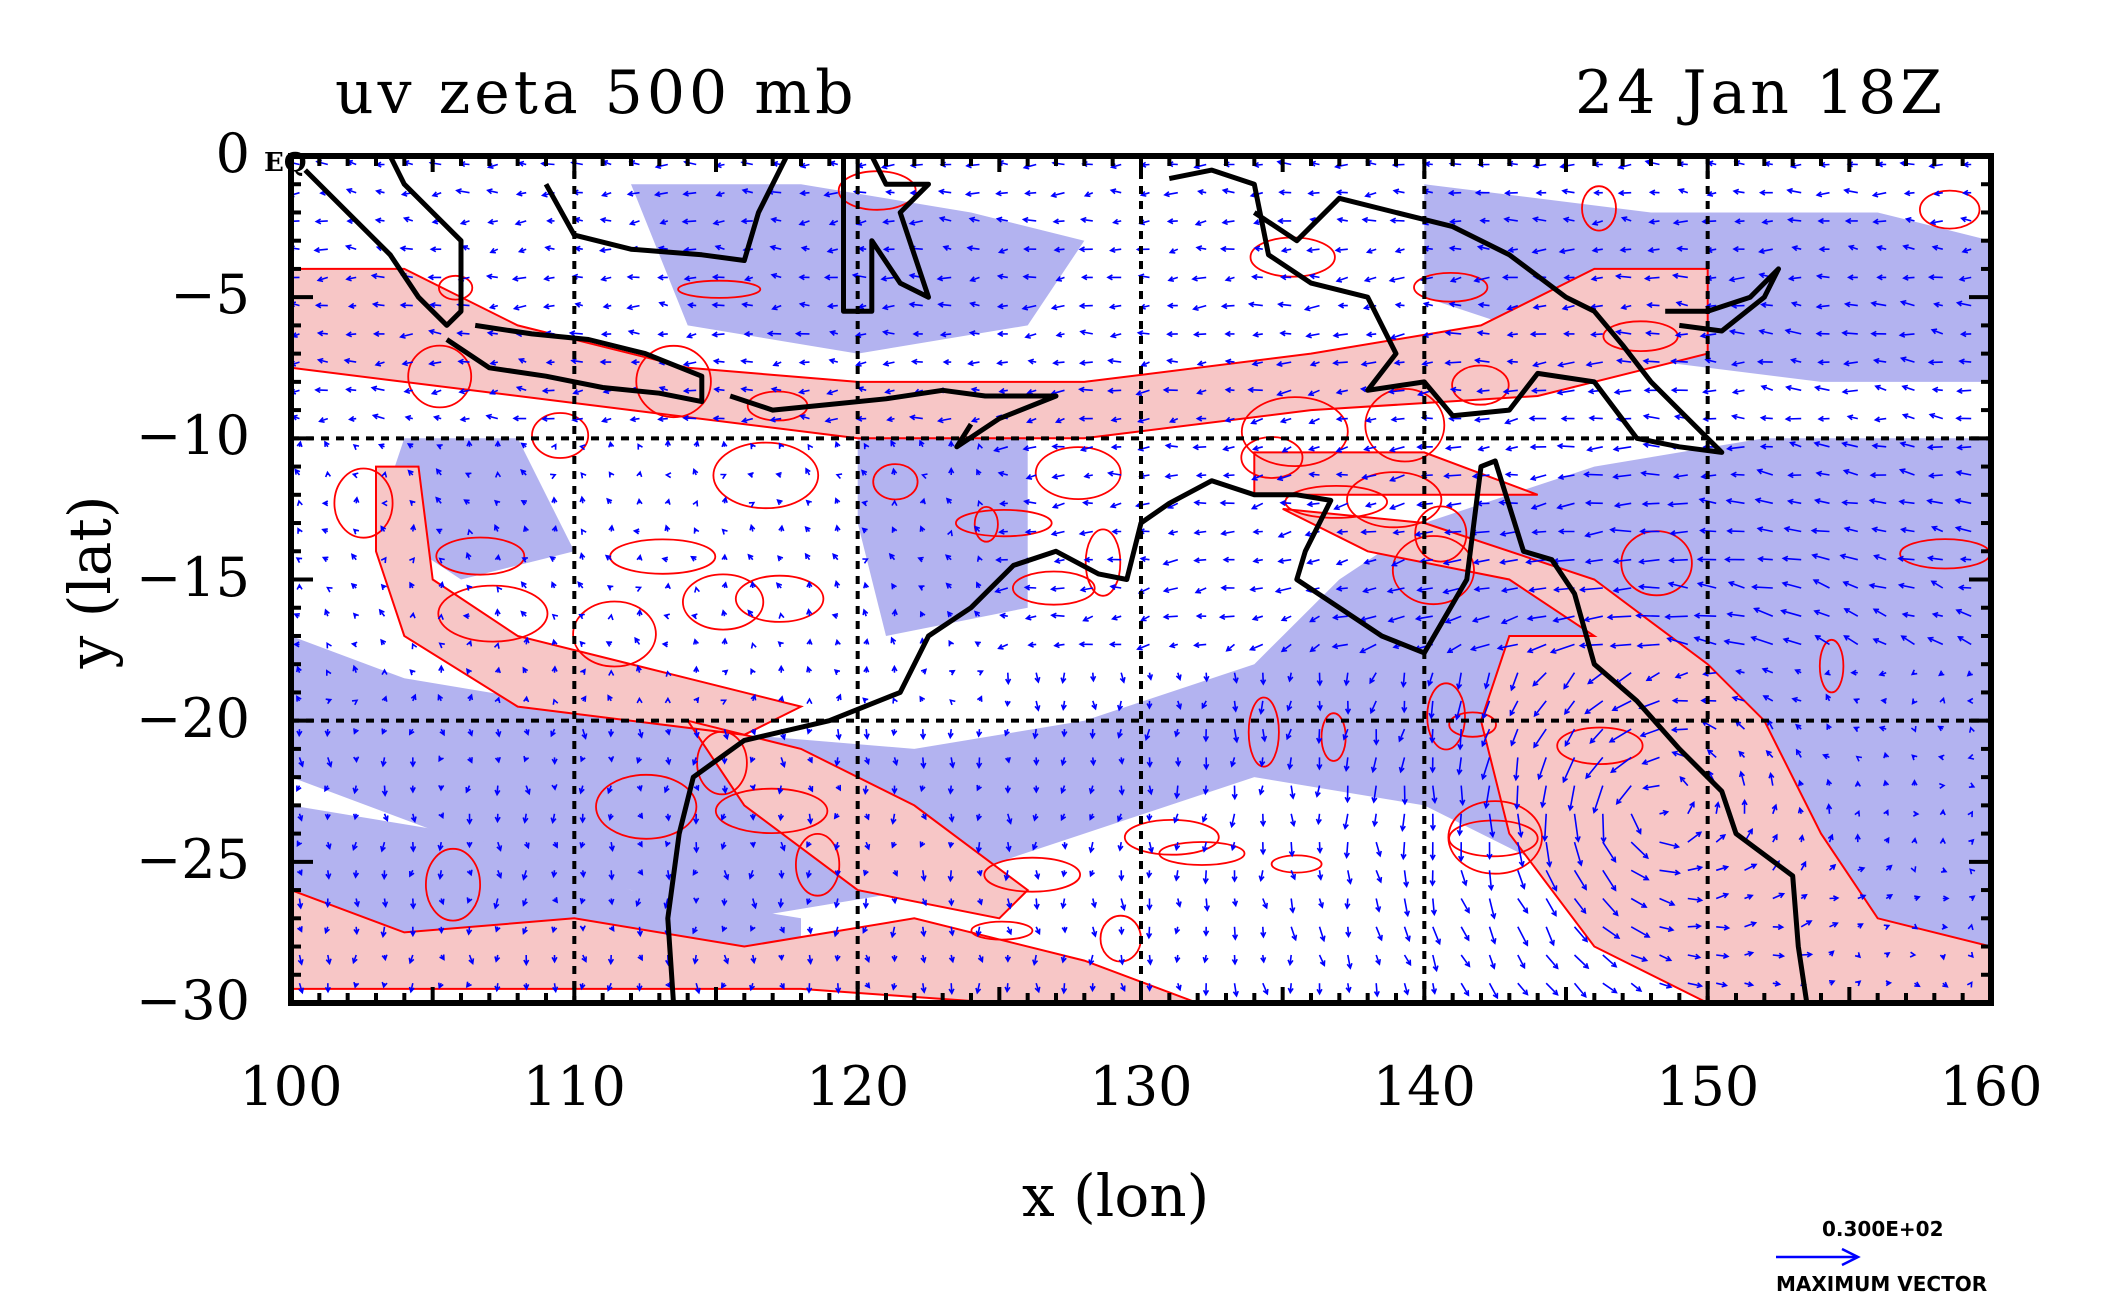  I want to click on coastline, so click(894, 418).